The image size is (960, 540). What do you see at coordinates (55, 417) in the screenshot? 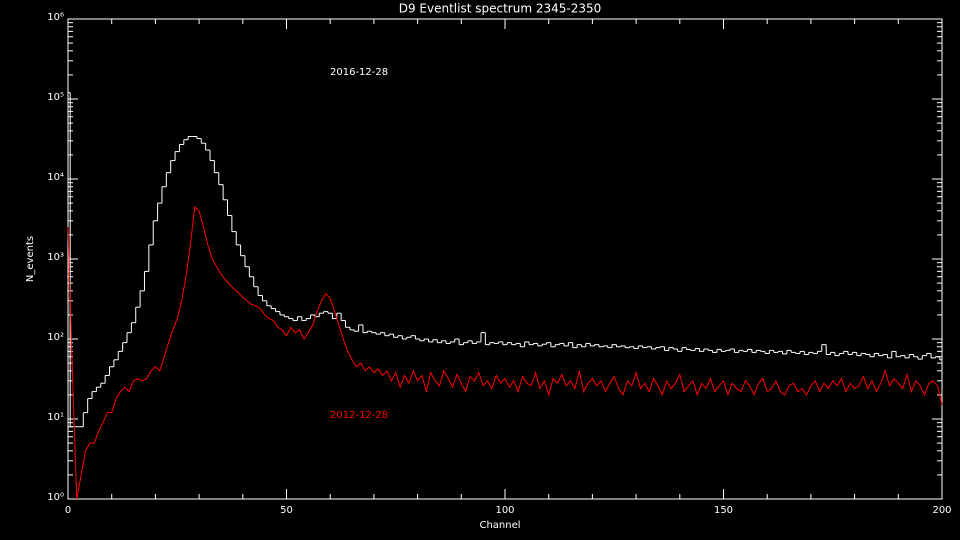
I see `y-tick-label: 10¹` at bounding box center [55, 417].